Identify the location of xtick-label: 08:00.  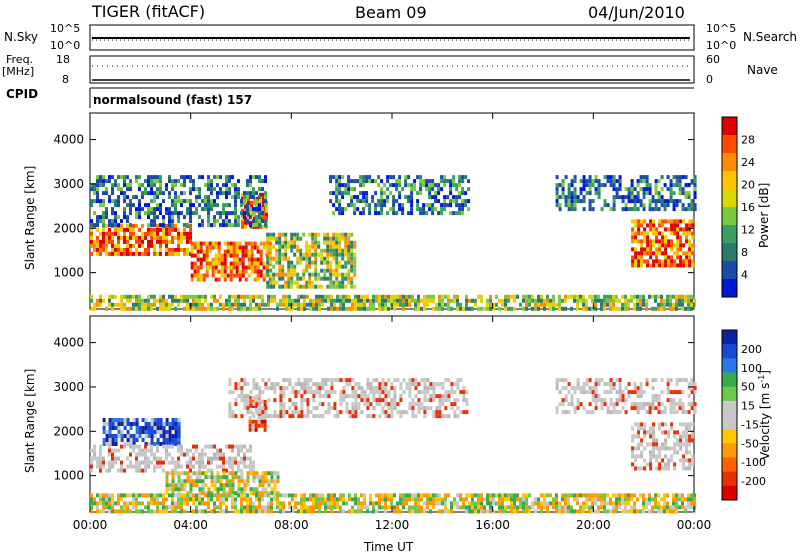
(291, 525).